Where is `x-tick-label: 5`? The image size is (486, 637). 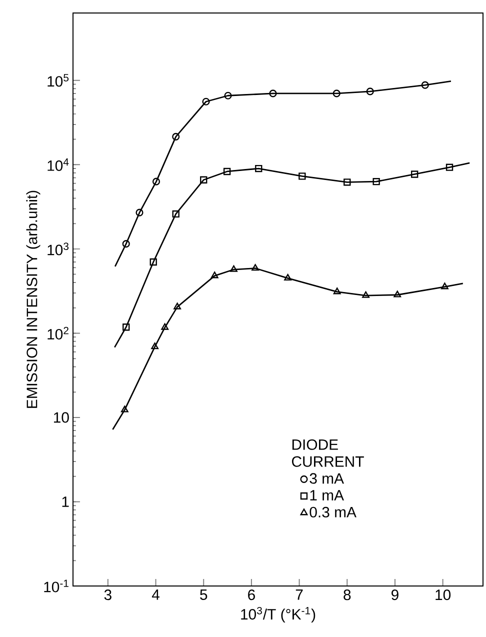 x-tick-label: 5 is located at coordinates (204, 595).